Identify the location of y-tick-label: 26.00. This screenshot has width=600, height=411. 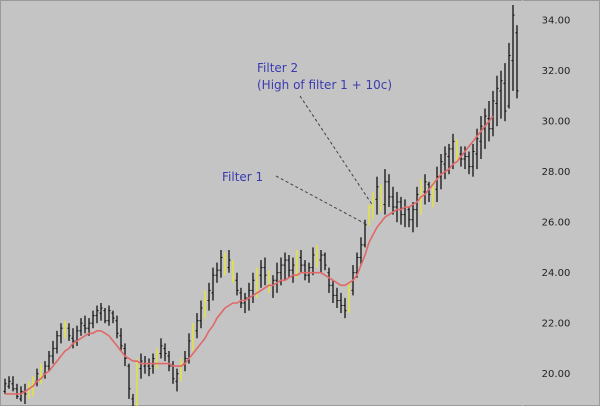
(556, 223).